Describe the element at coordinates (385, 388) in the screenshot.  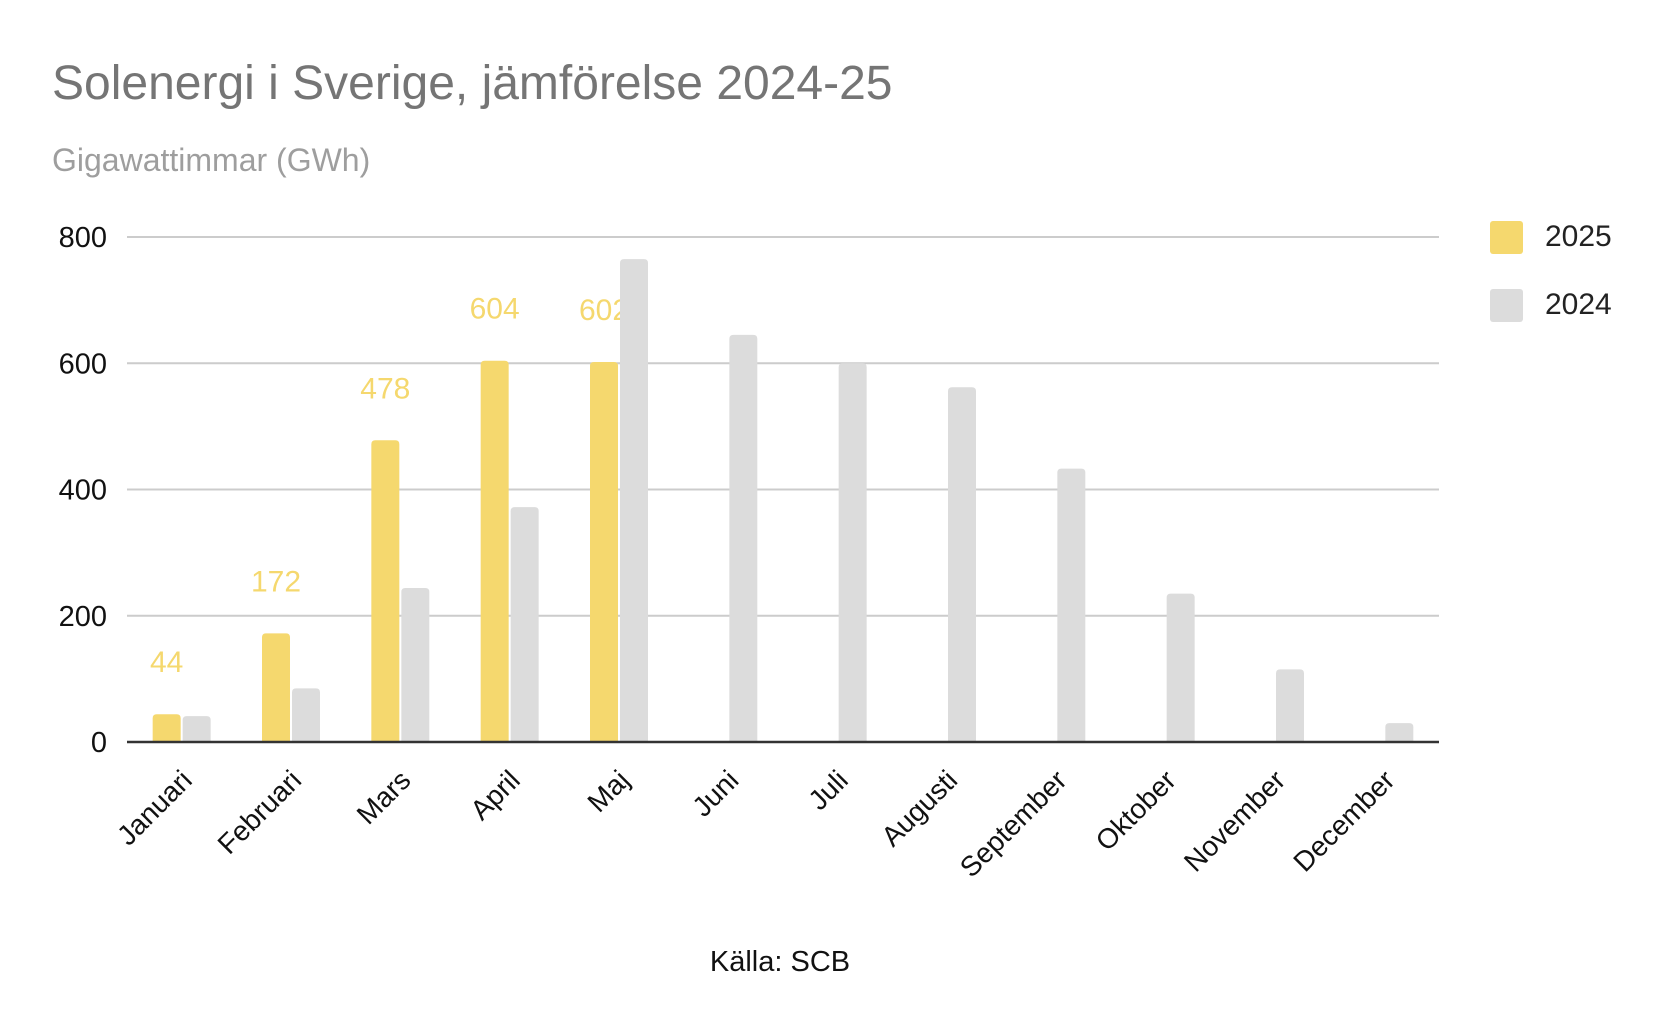
I see `data-label-2025: 478` at that location.